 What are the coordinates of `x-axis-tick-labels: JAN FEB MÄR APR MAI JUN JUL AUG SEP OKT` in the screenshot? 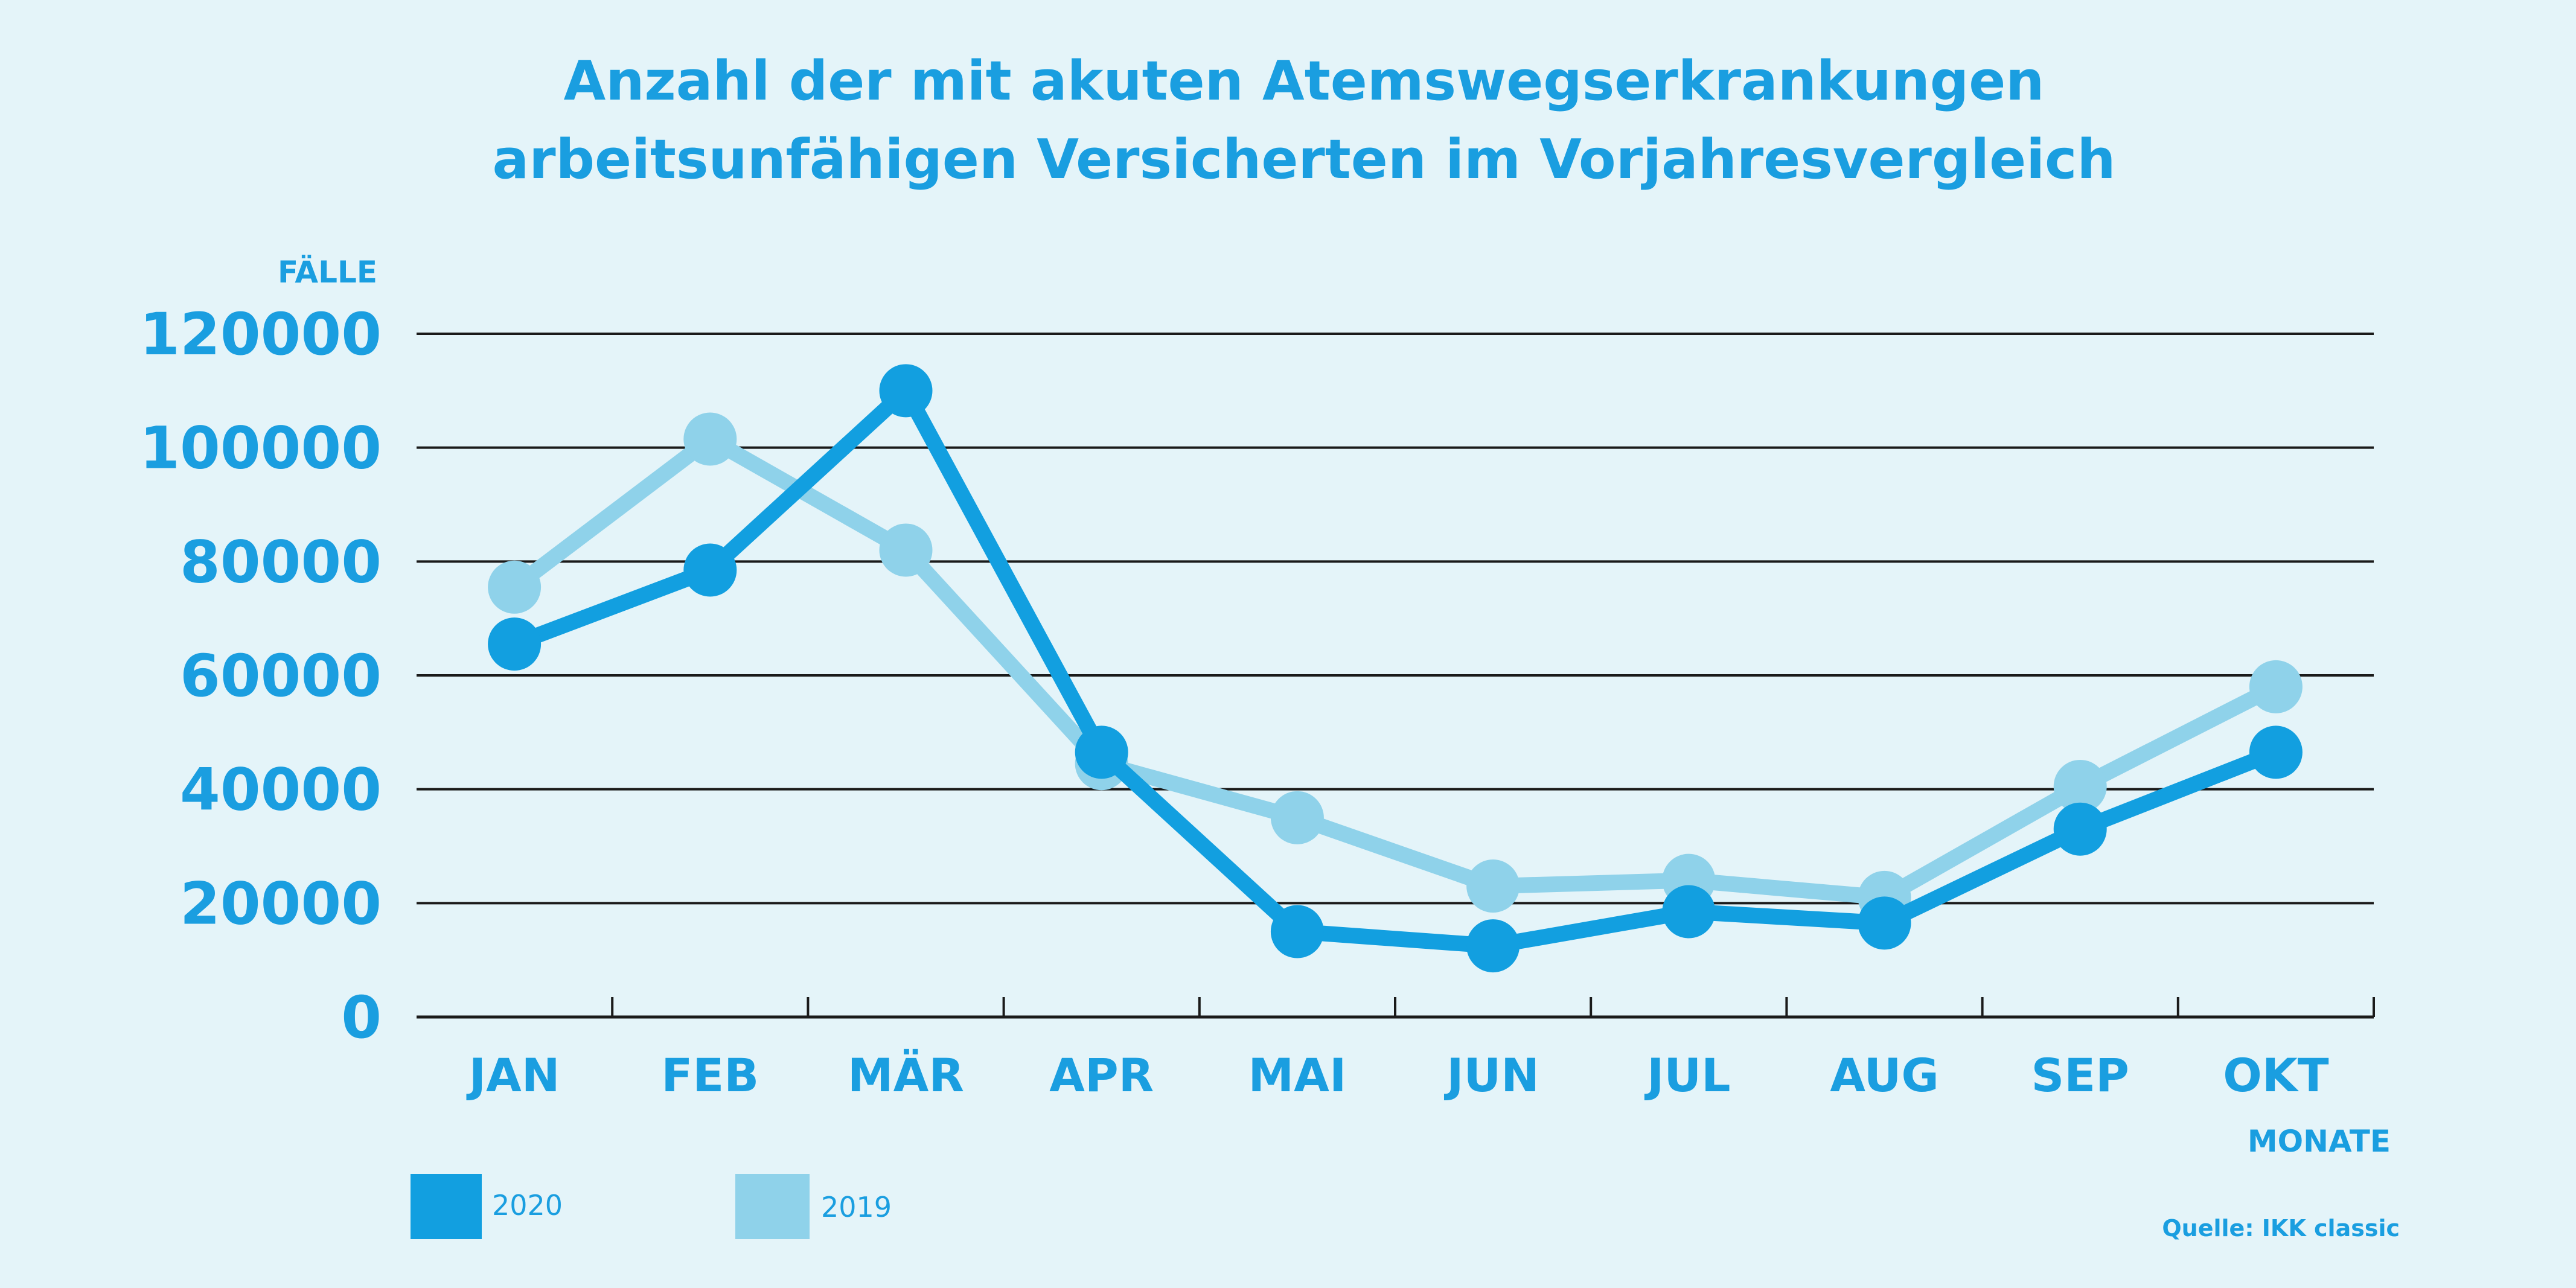 It's located at (1398, 1075).